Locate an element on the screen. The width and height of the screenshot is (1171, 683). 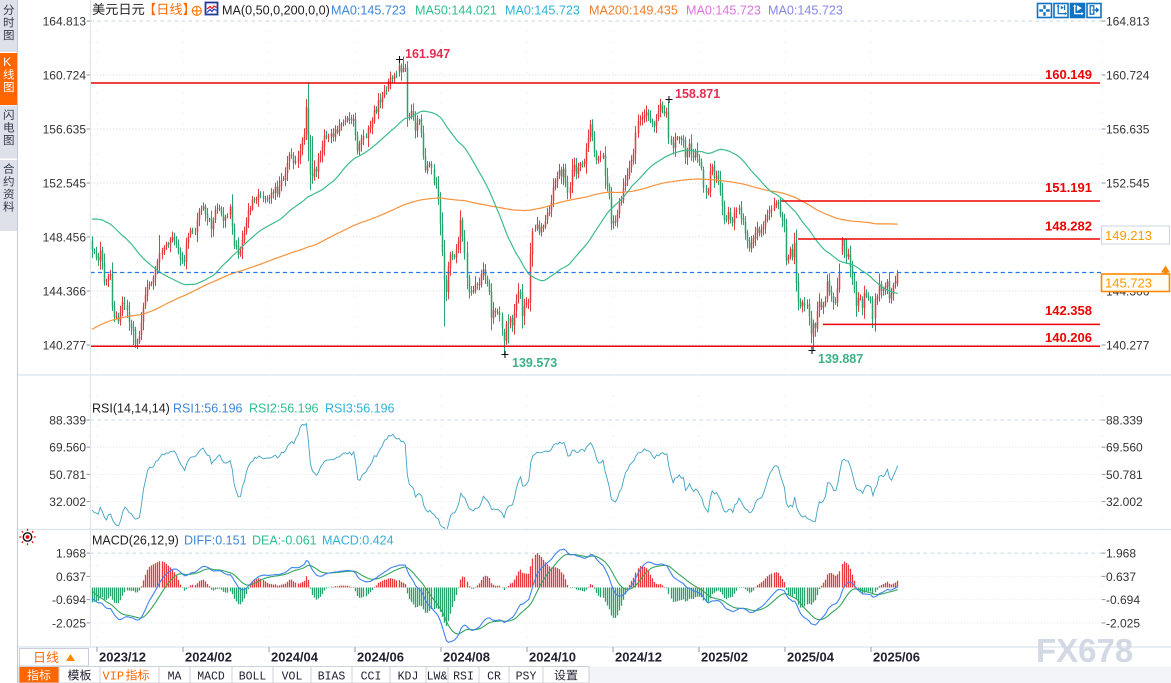
svg-text: MACD(26,12,9) is located at coordinates (135, 541).